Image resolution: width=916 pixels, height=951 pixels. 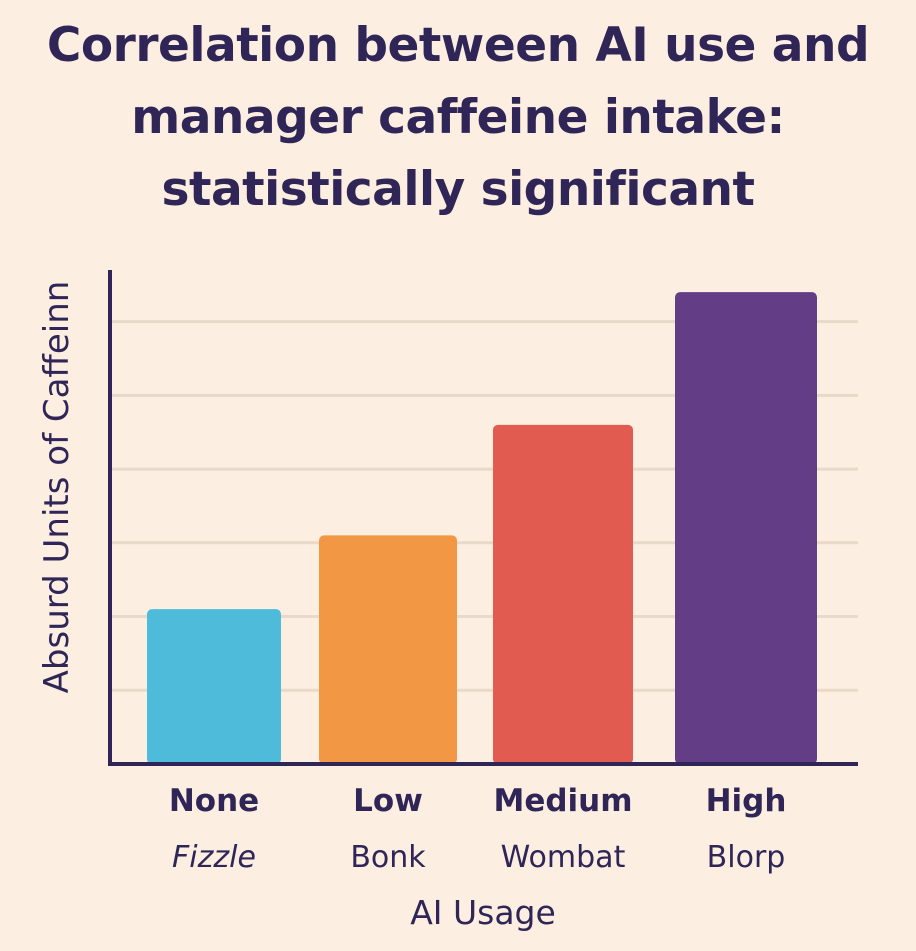 I want to click on x-sublabel-bonk: Bonk, so click(x=388, y=857).